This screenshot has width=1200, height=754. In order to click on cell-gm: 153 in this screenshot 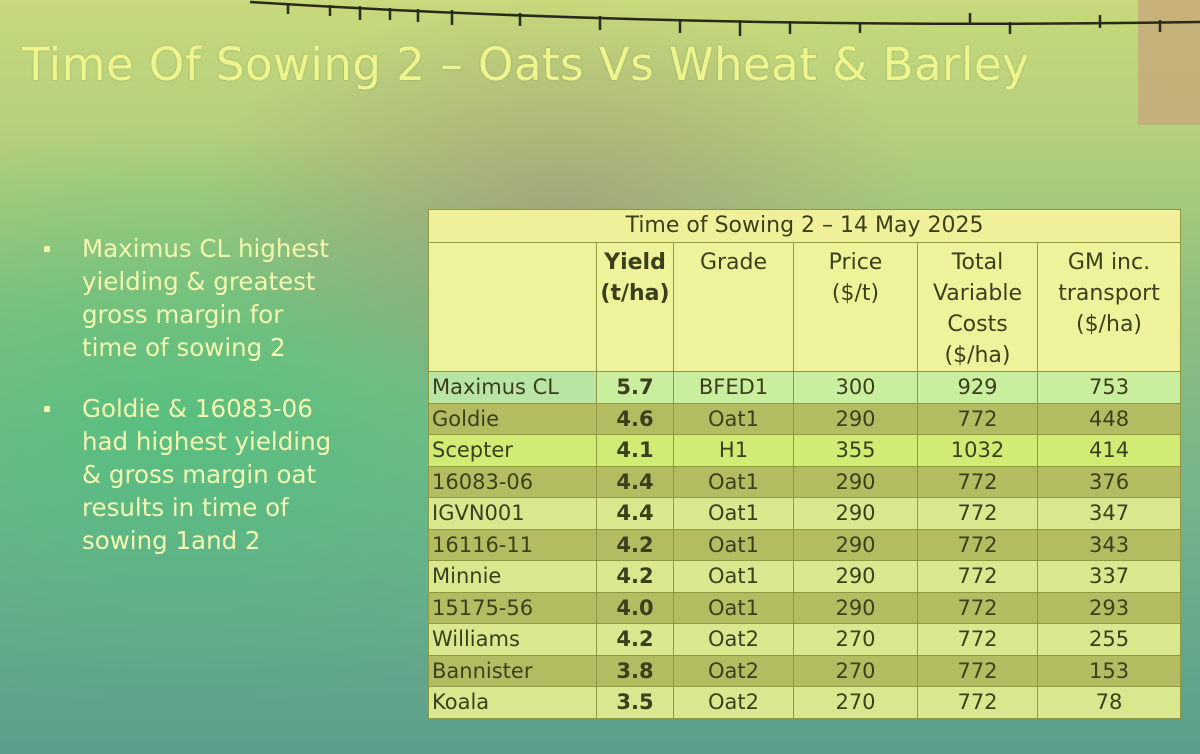, I will do `click(1109, 670)`.